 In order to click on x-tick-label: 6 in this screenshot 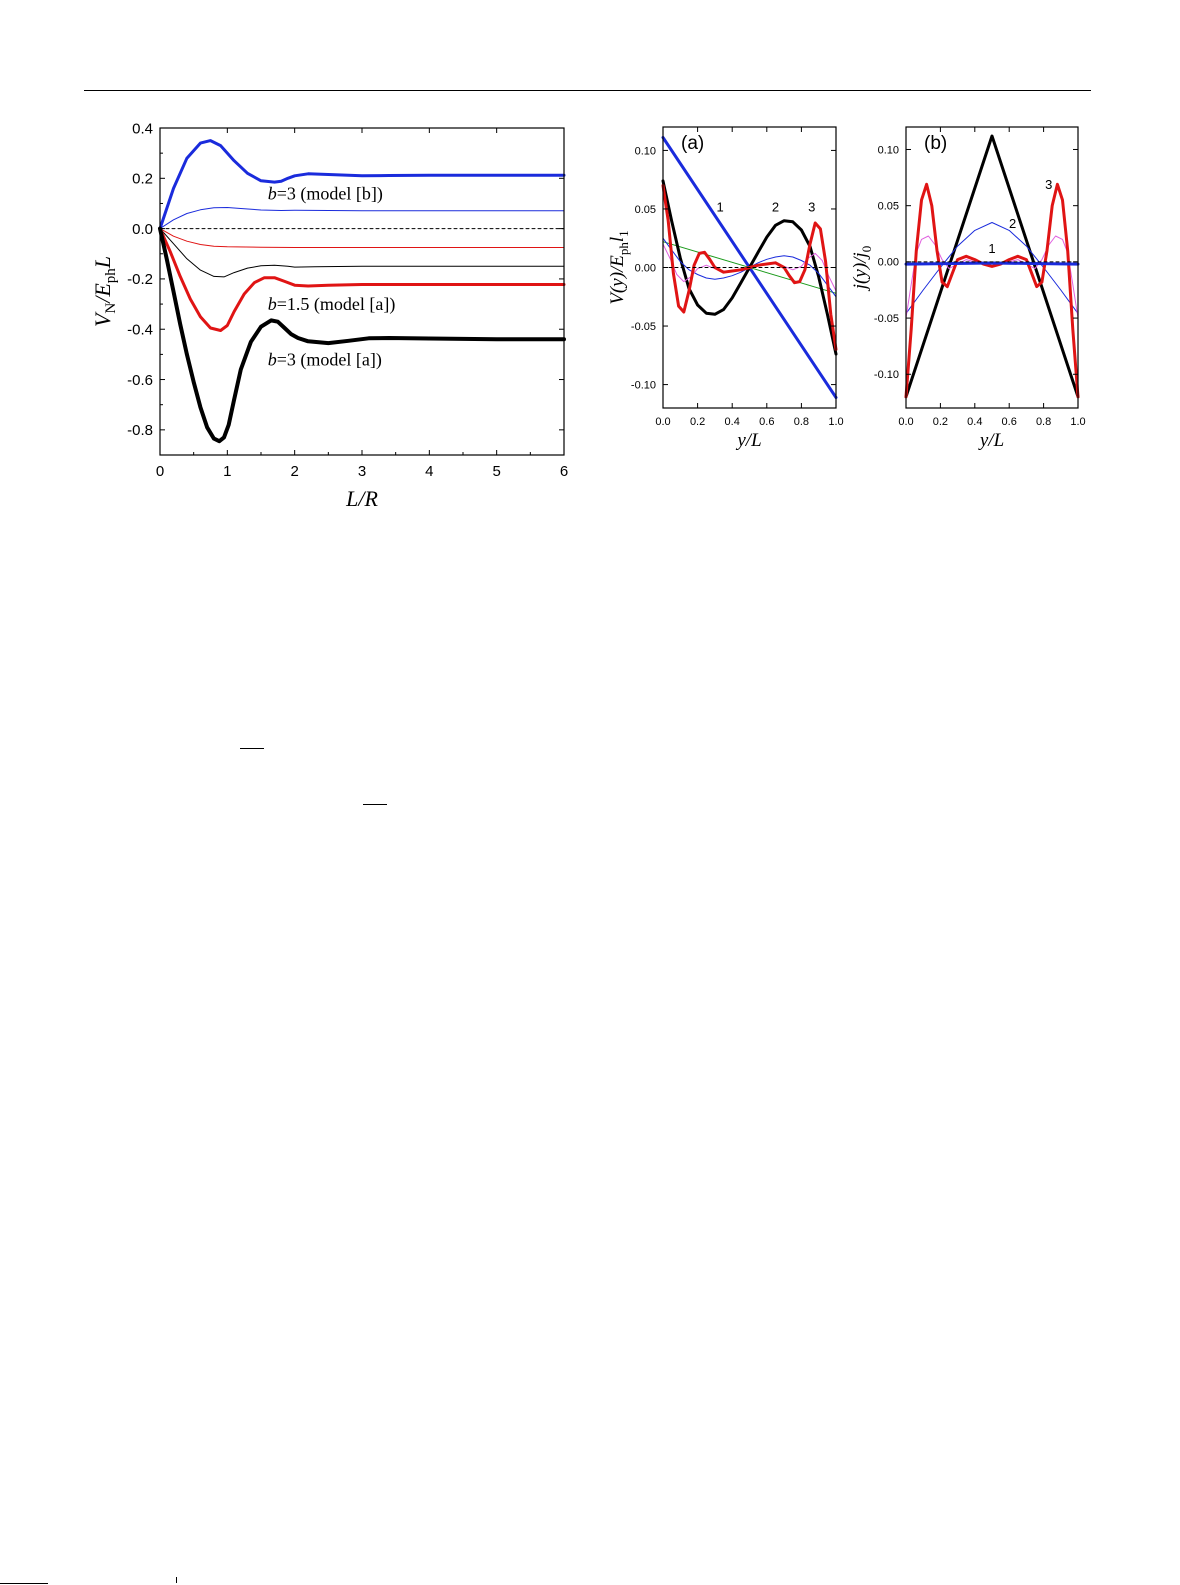, I will do `click(564, 471)`.